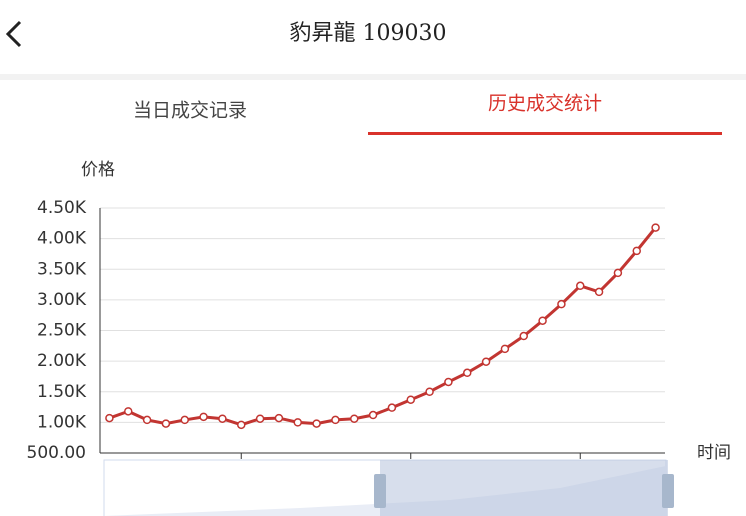  I want to click on y-tick-label: 4.00K, so click(62, 239).